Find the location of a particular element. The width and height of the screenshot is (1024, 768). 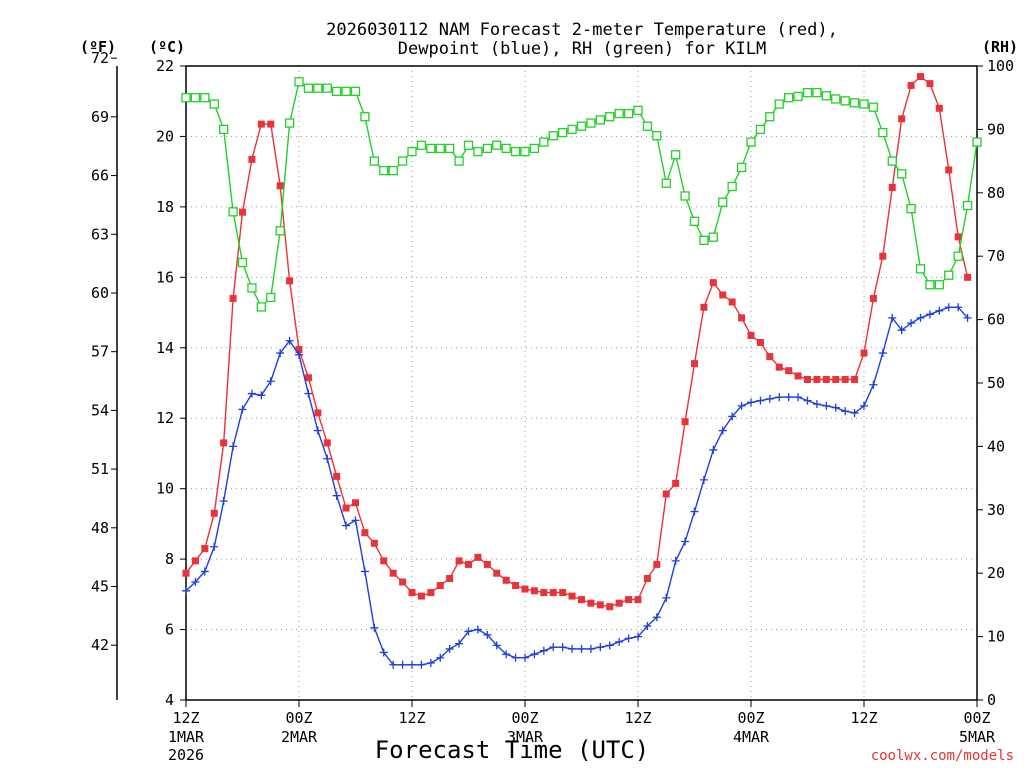

rh-tick-label: 0 is located at coordinates (991, 700).